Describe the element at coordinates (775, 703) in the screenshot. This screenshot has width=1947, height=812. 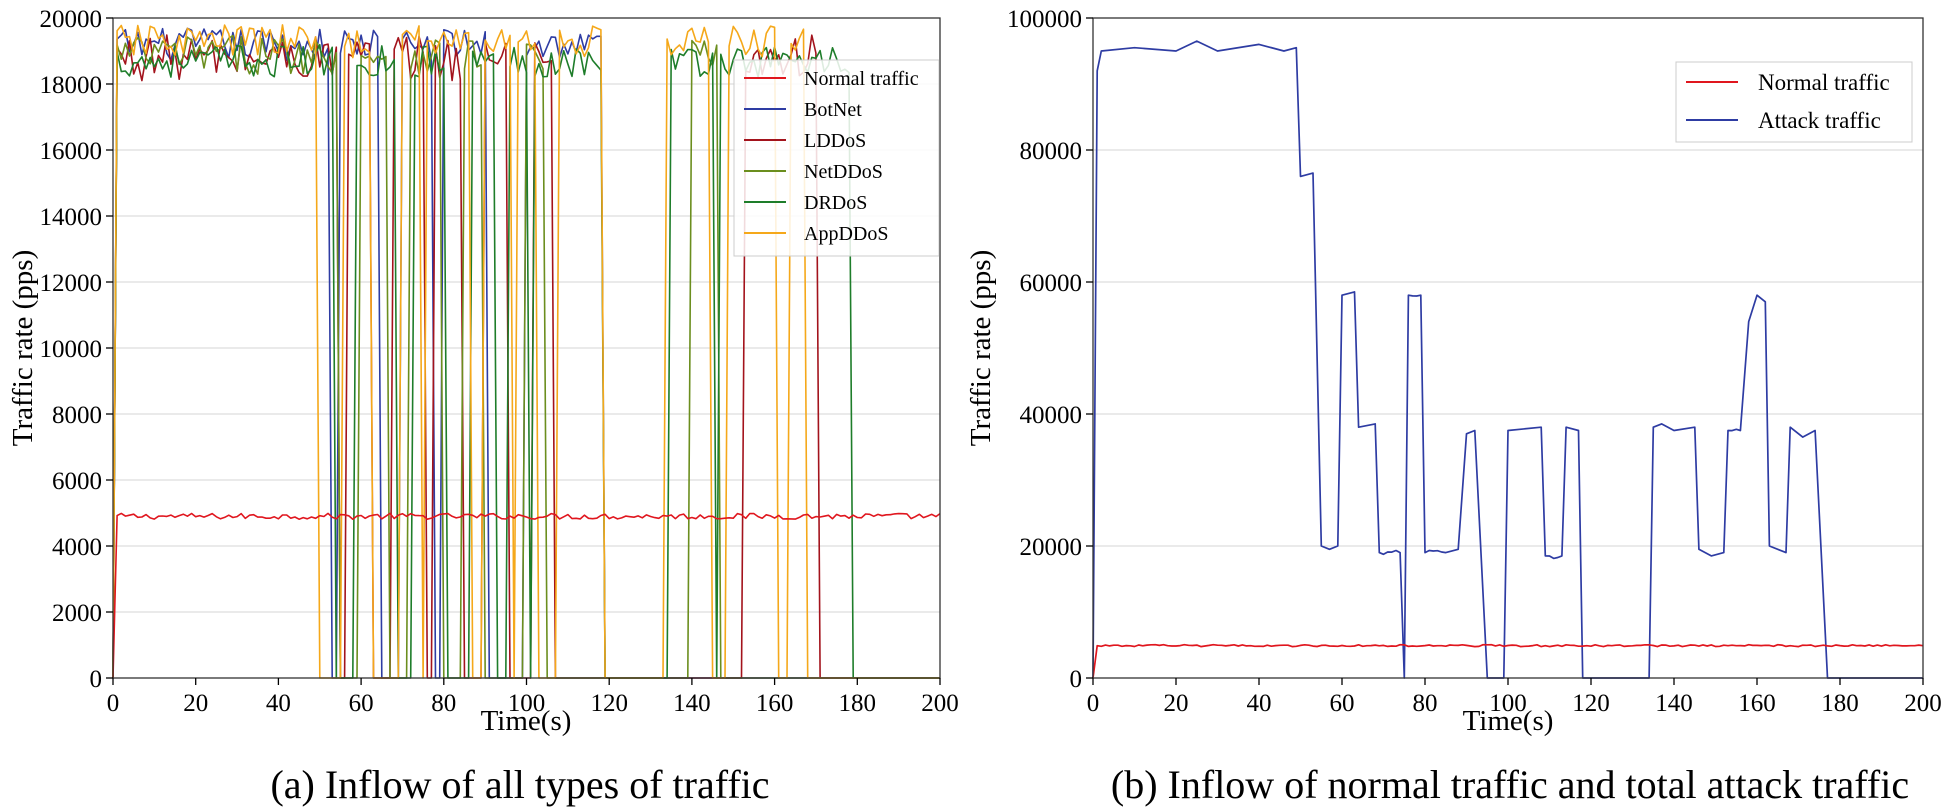
I see `x-tick-label-a: 160` at that location.